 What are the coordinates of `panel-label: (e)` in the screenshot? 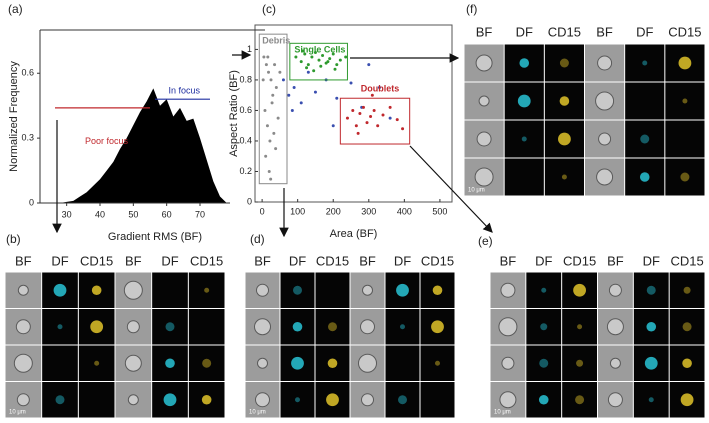 It's located at (485, 241).